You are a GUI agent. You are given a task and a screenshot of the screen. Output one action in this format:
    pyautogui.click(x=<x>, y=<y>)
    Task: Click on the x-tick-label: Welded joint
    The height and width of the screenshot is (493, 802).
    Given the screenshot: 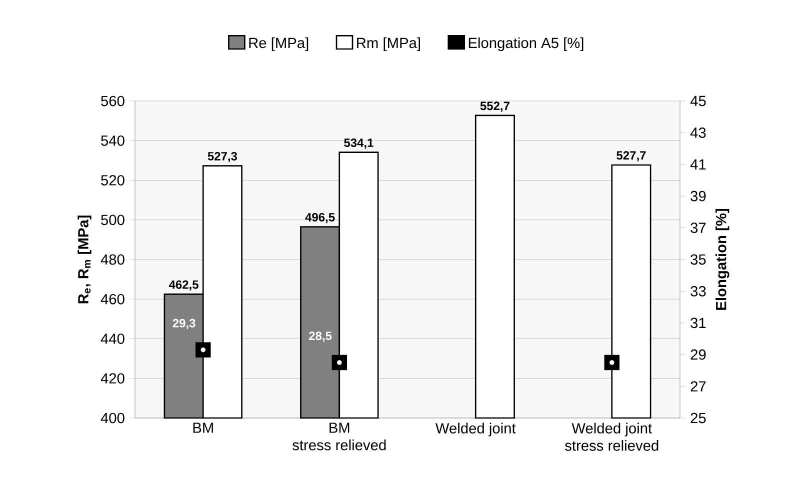 What is the action you would take?
    pyautogui.click(x=475, y=429)
    